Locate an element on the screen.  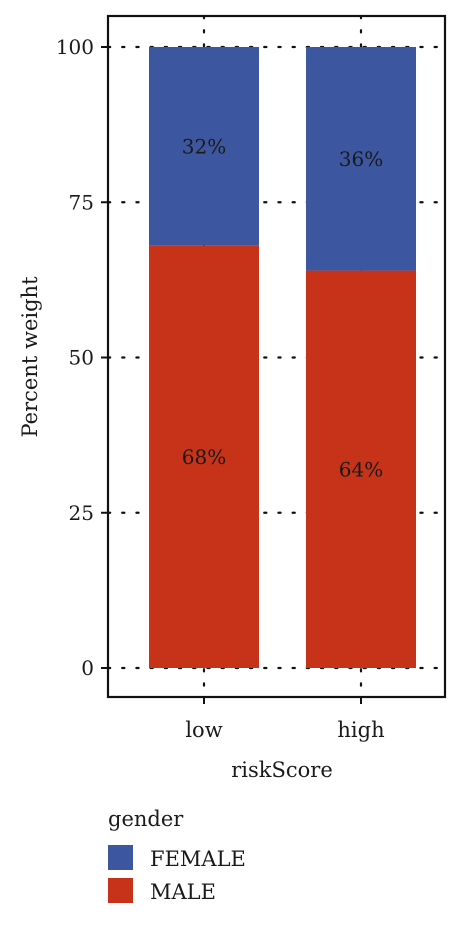
y-tick-label: 75 is located at coordinates (81, 202).